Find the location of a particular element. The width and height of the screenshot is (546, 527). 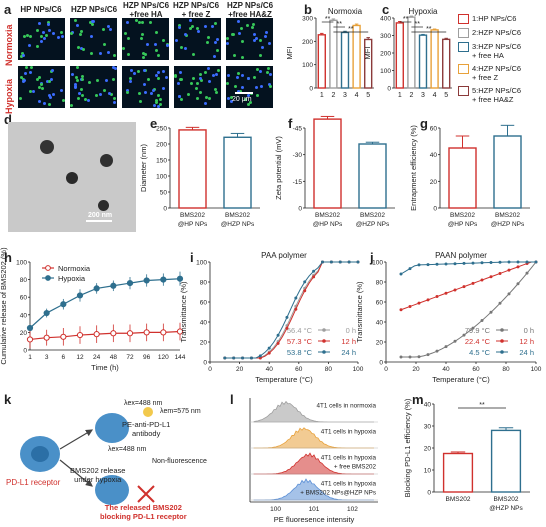

legend-label: 24 h is located at coordinates (348, 352).